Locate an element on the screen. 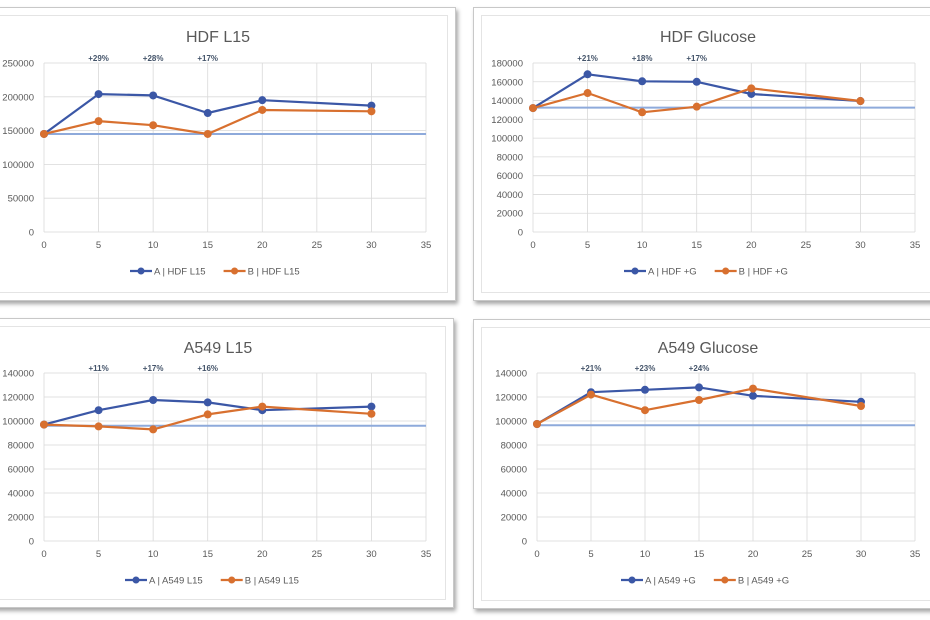  legend-label: B | A549 +G is located at coordinates (763, 581).